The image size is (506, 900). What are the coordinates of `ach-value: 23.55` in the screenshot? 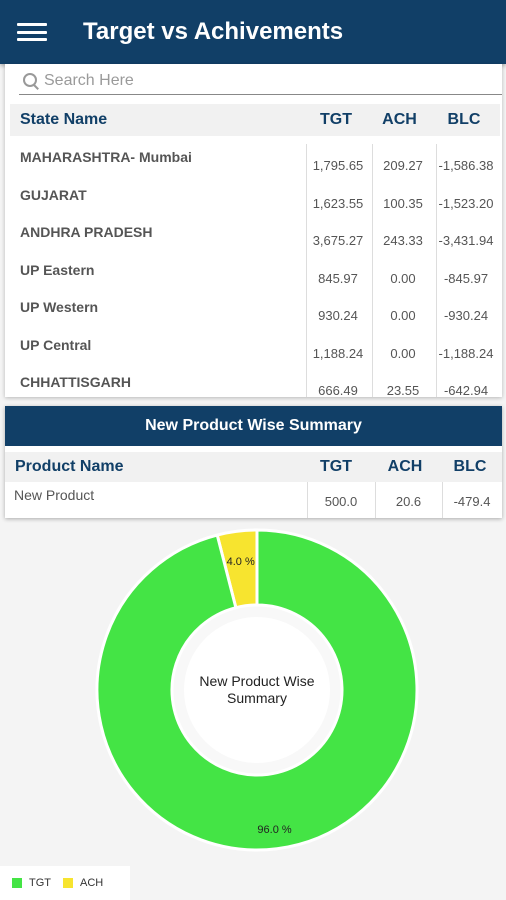 It's located at (403, 390).